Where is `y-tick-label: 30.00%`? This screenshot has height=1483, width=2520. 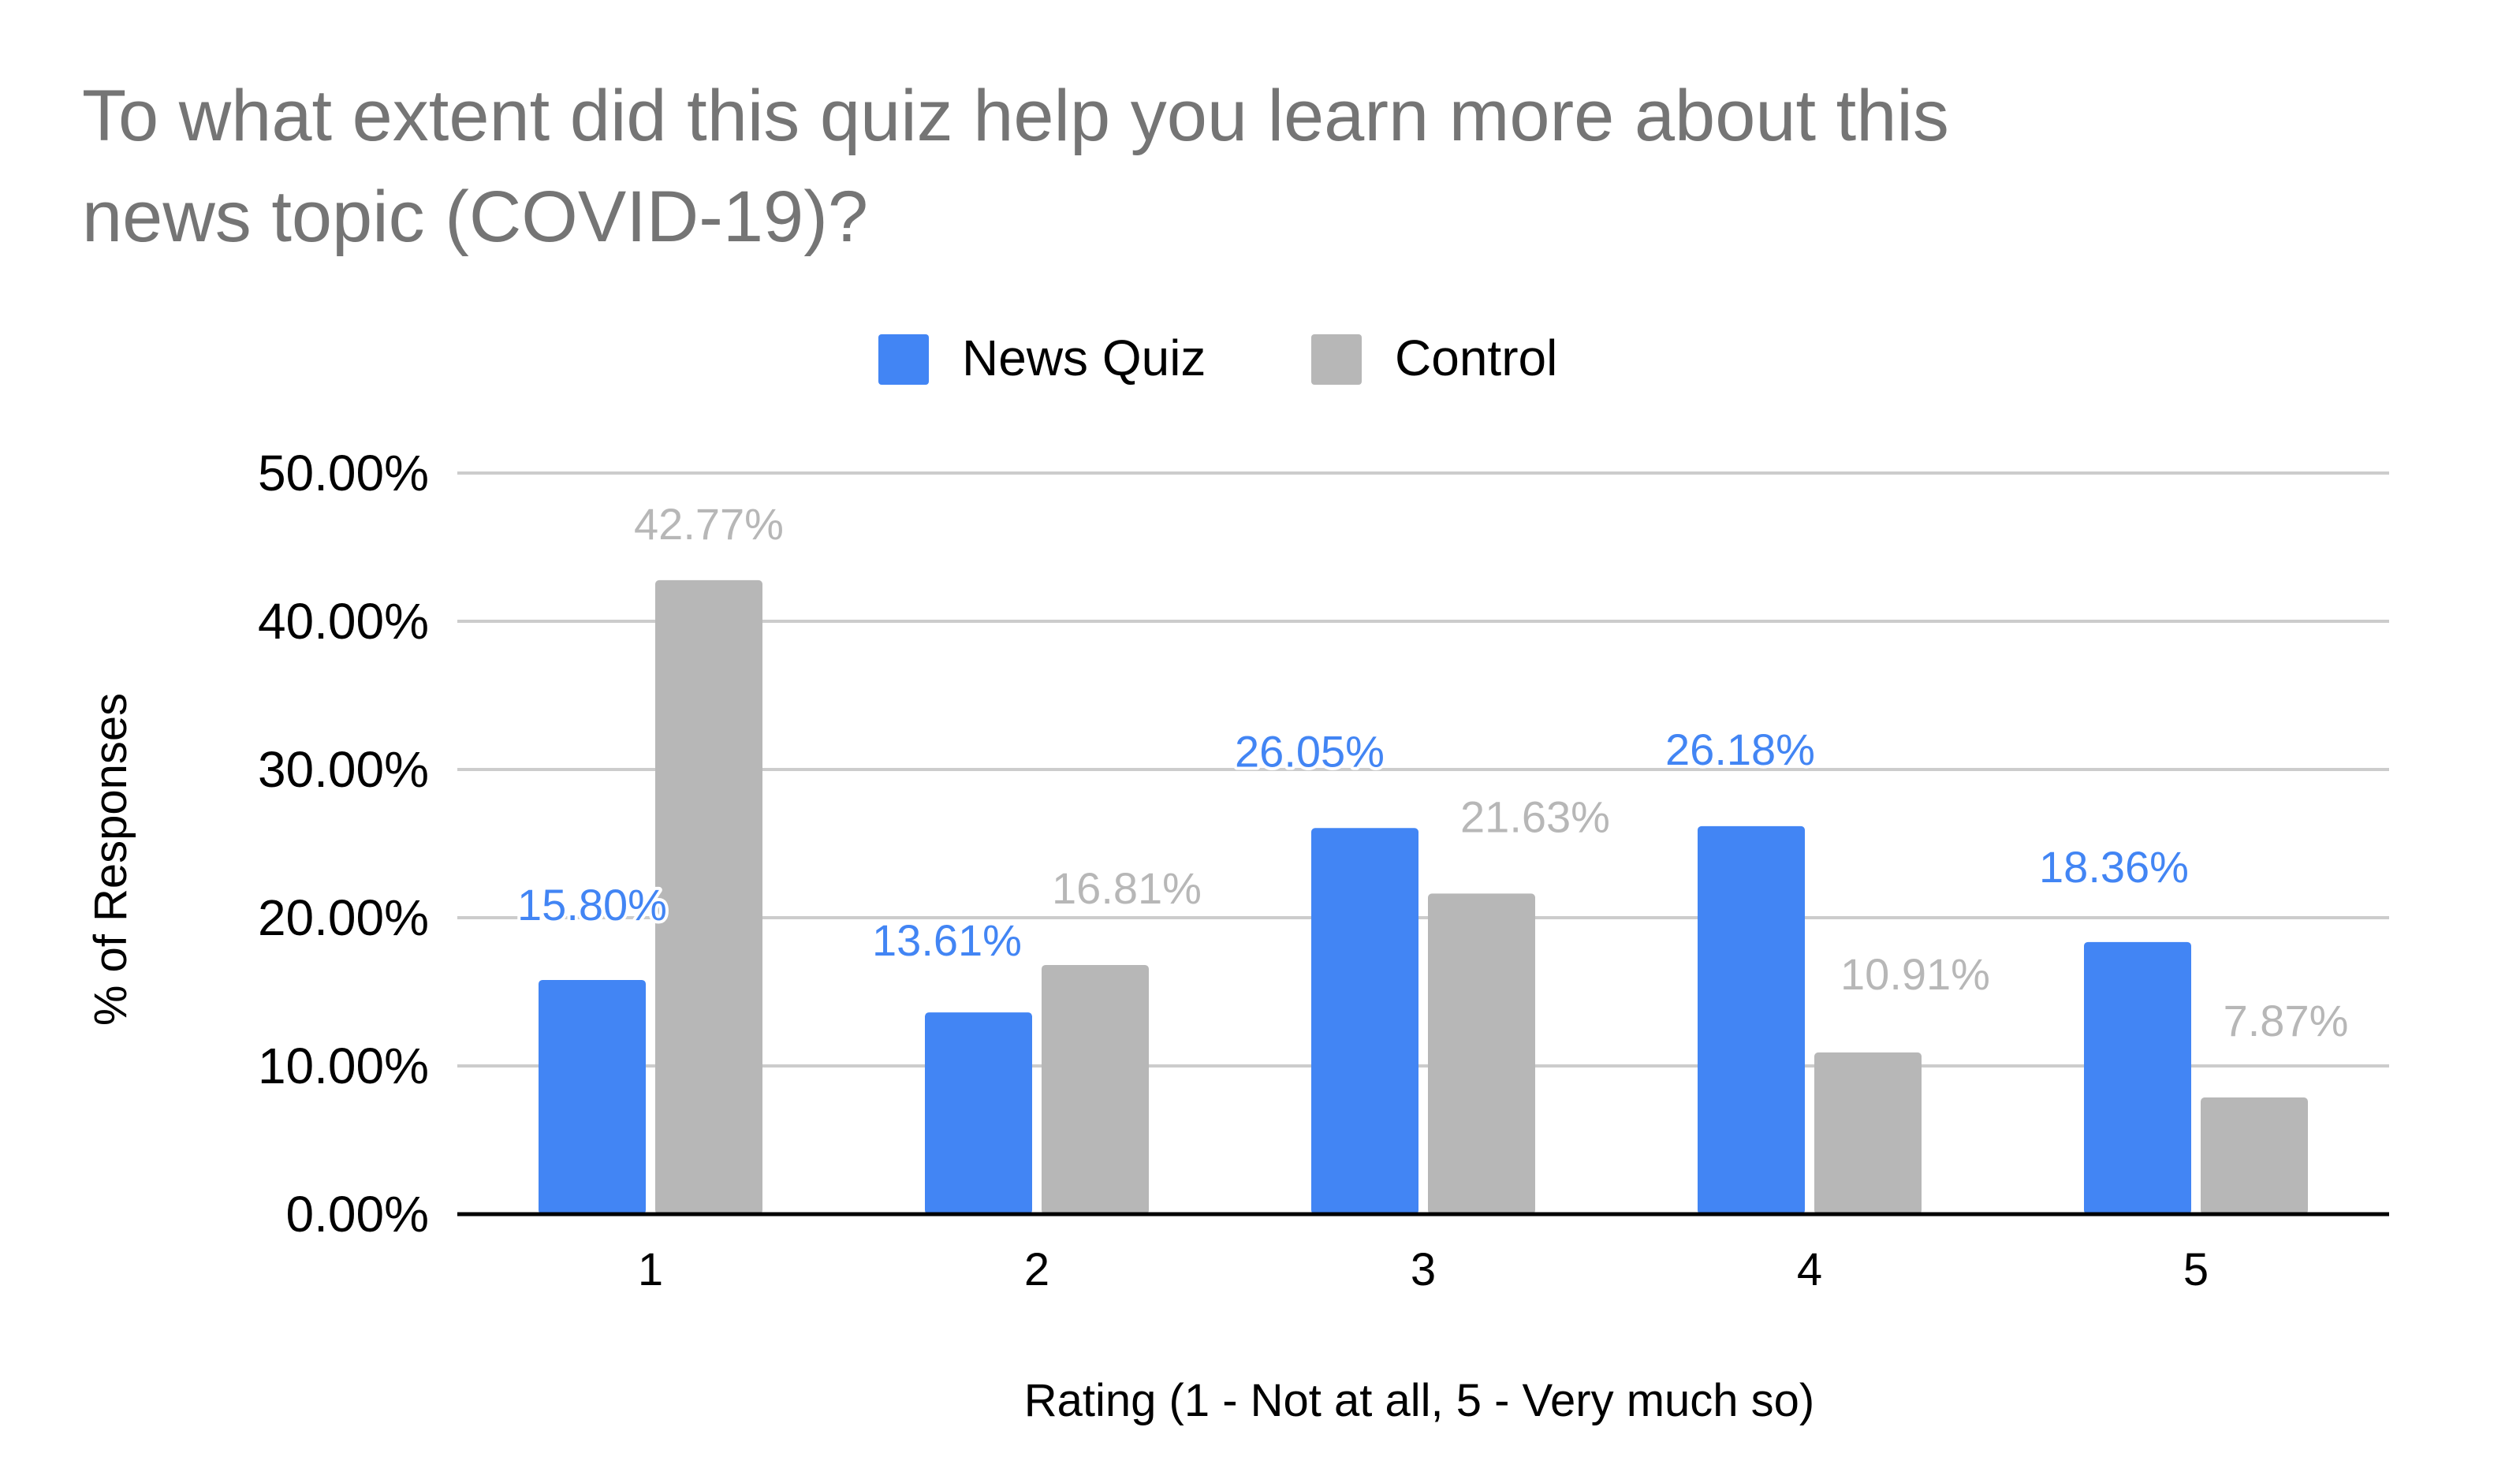
y-tick-label: 30.00% is located at coordinates (343, 769).